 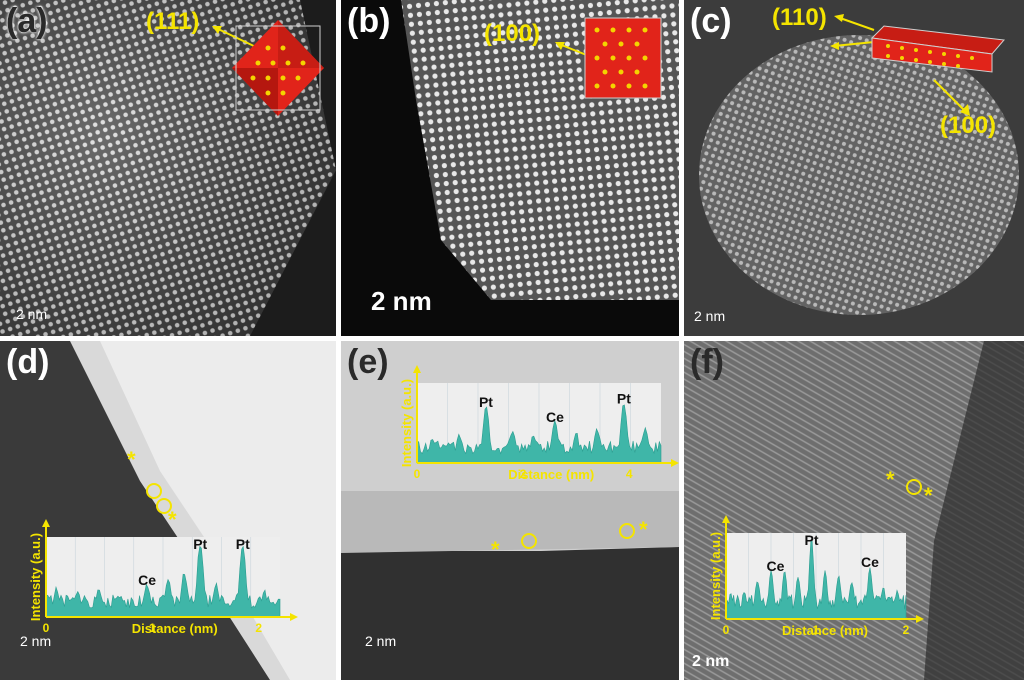 I want to click on line-profile-inset-d: 0 1 2 Distance (nm) Intensity (a.u.) Ce Pt Pt, so click(x=163, y=577).